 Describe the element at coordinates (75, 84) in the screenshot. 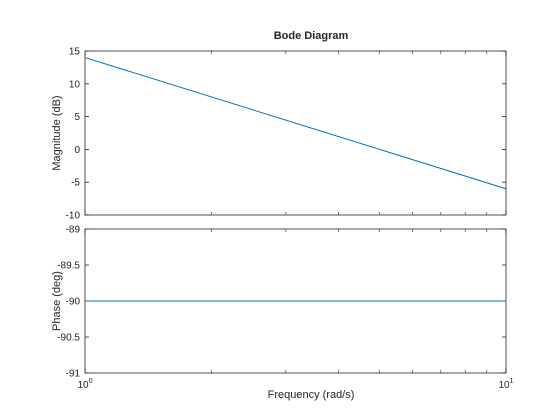

I see `magnitude-ytick-label: 10` at that location.